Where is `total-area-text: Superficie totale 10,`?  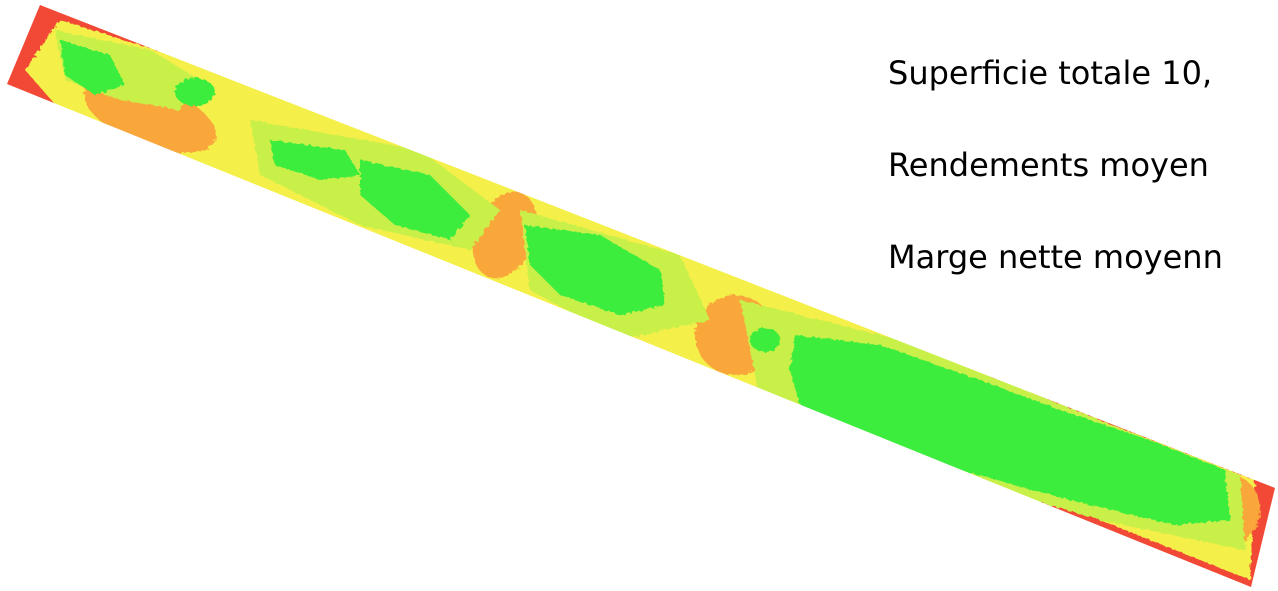 total-area-text: Superficie totale 10, is located at coordinates (1050, 73).